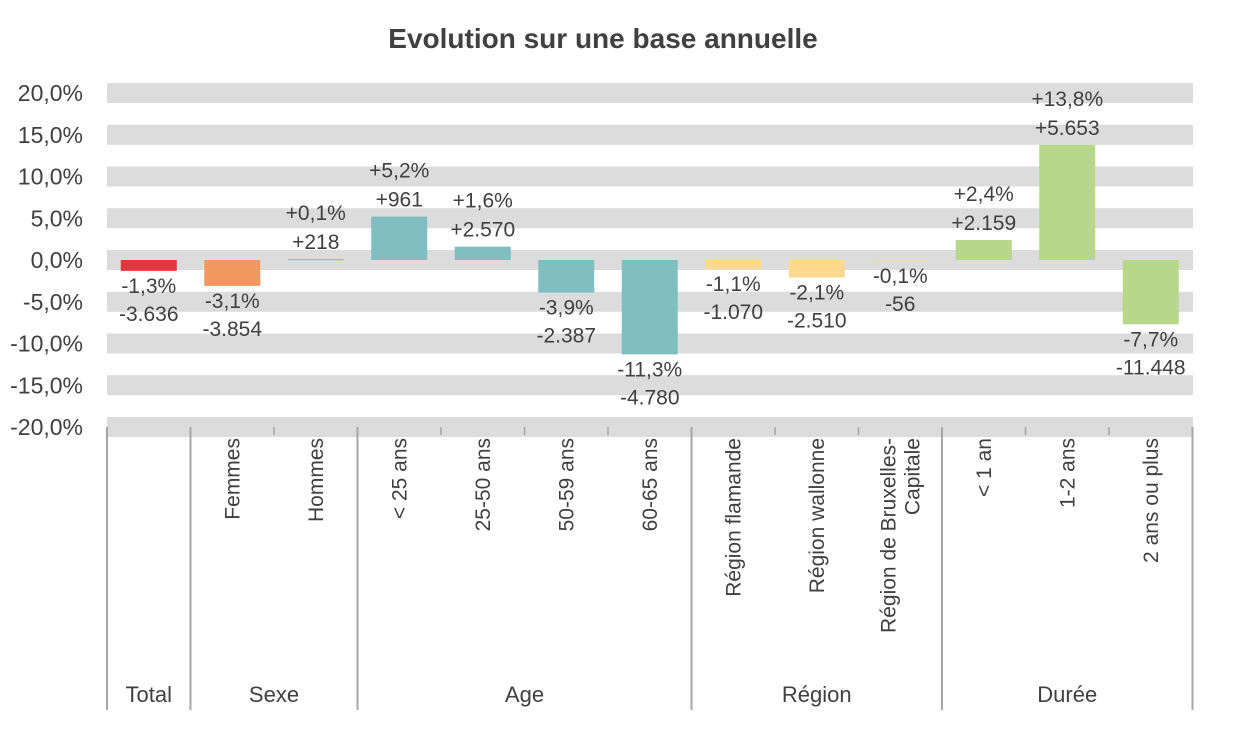  Describe the element at coordinates (816, 293) in the screenshot. I see `data-label-percent: -2,1%` at that location.